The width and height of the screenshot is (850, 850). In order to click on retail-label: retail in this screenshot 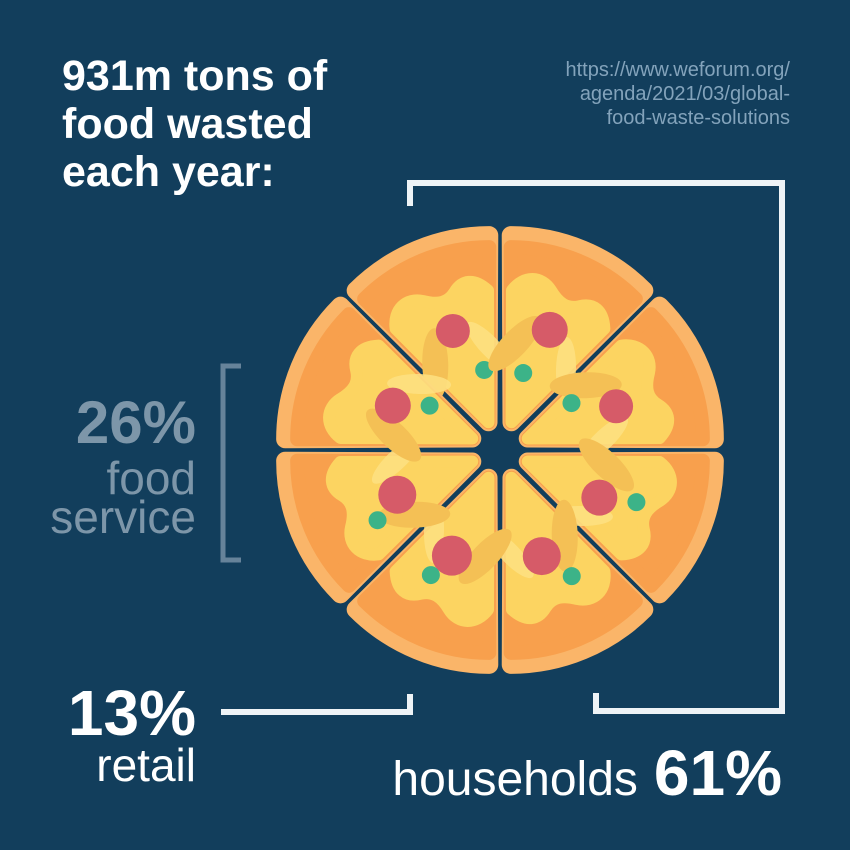, I will do `click(146, 765)`.